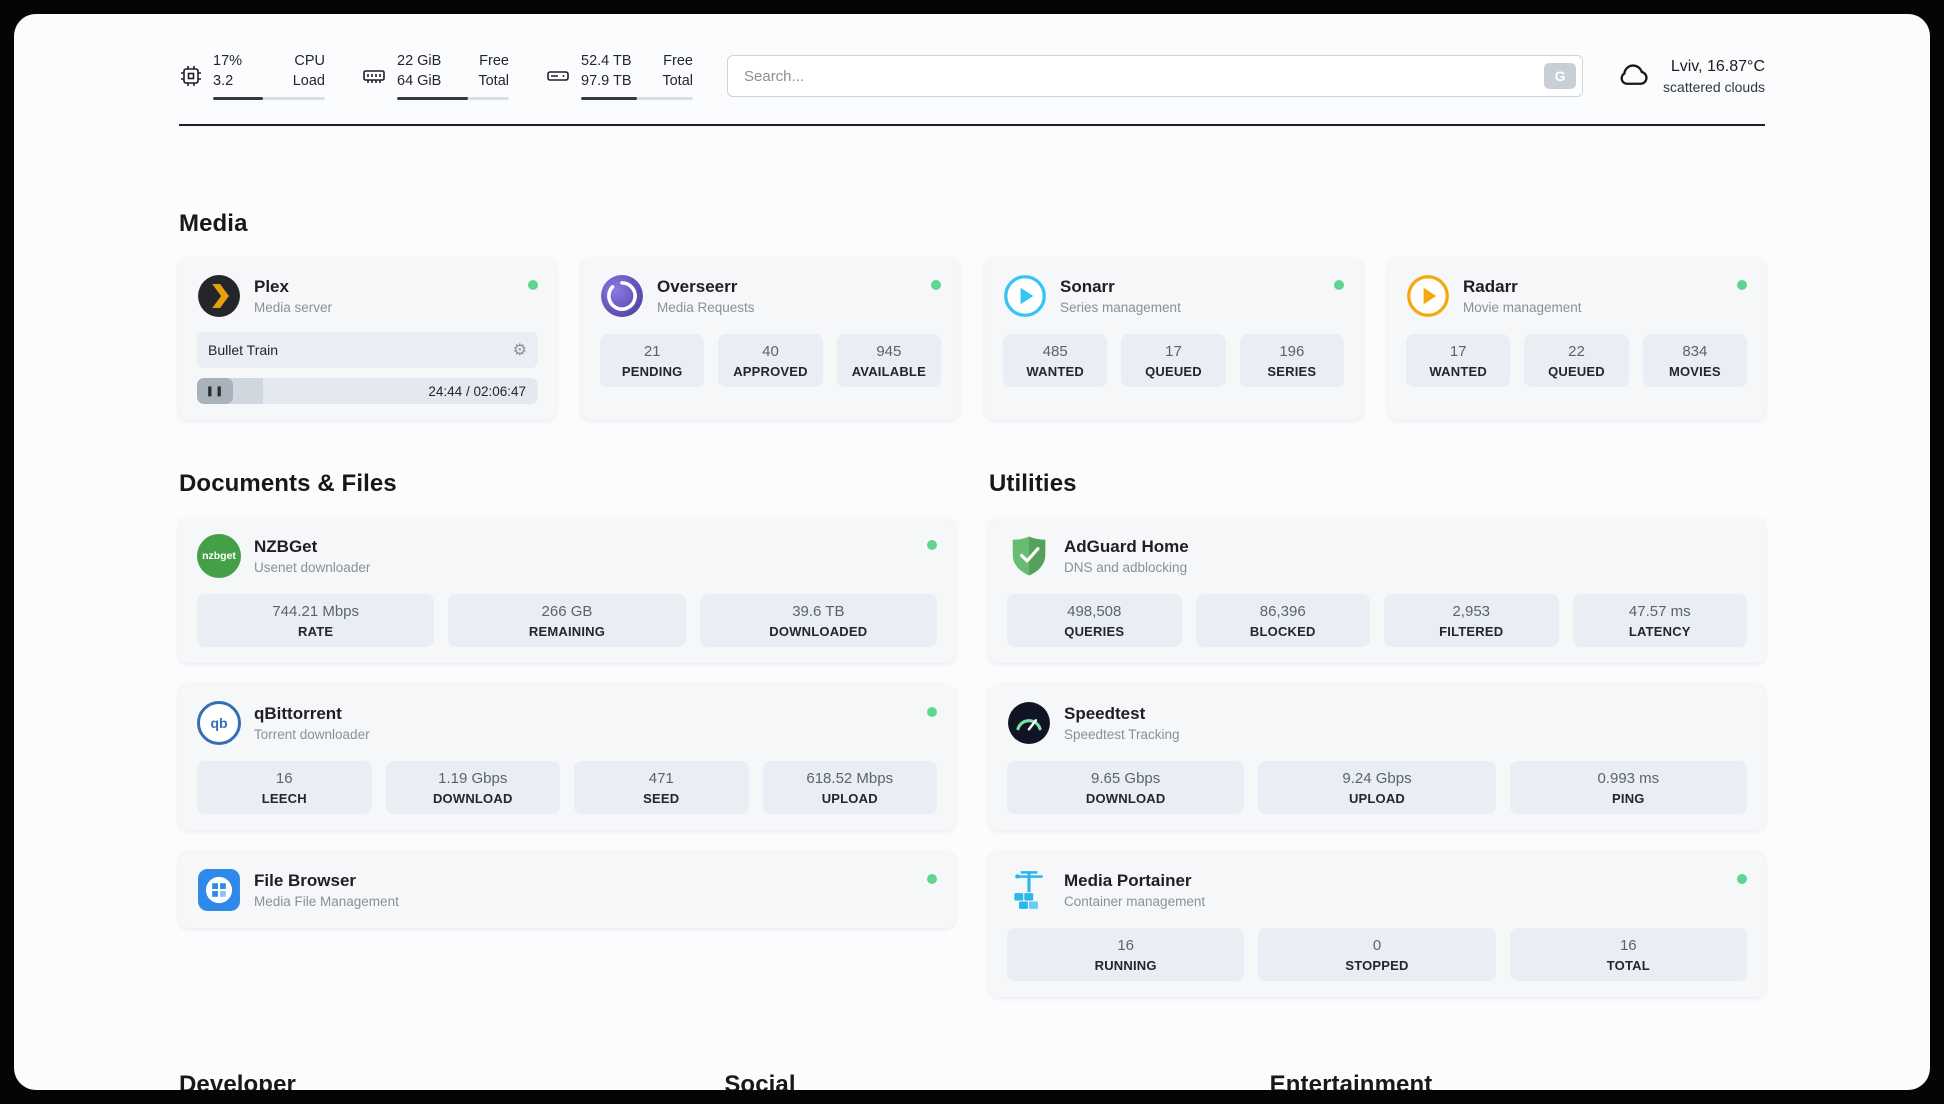 The image size is (1944, 1104). What do you see at coordinates (472, 788) in the screenshot?
I see `stat-box: 1.19 Gbps DOWNLOAD` at bounding box center [472, 788].